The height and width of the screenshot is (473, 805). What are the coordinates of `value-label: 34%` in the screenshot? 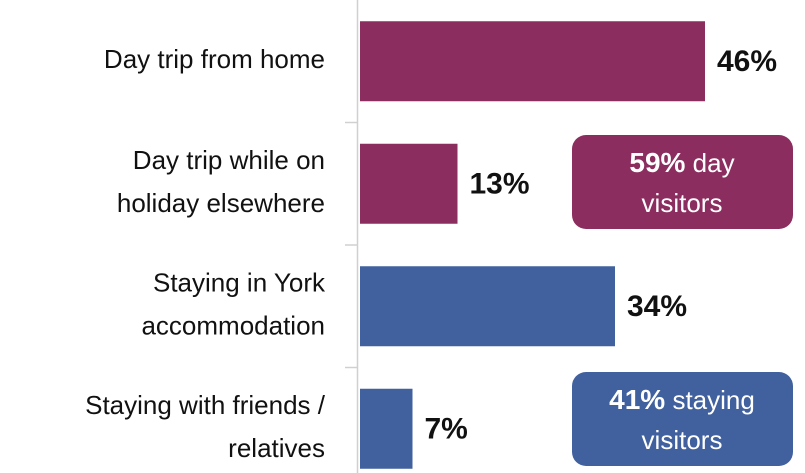 It's located at (657, 306).